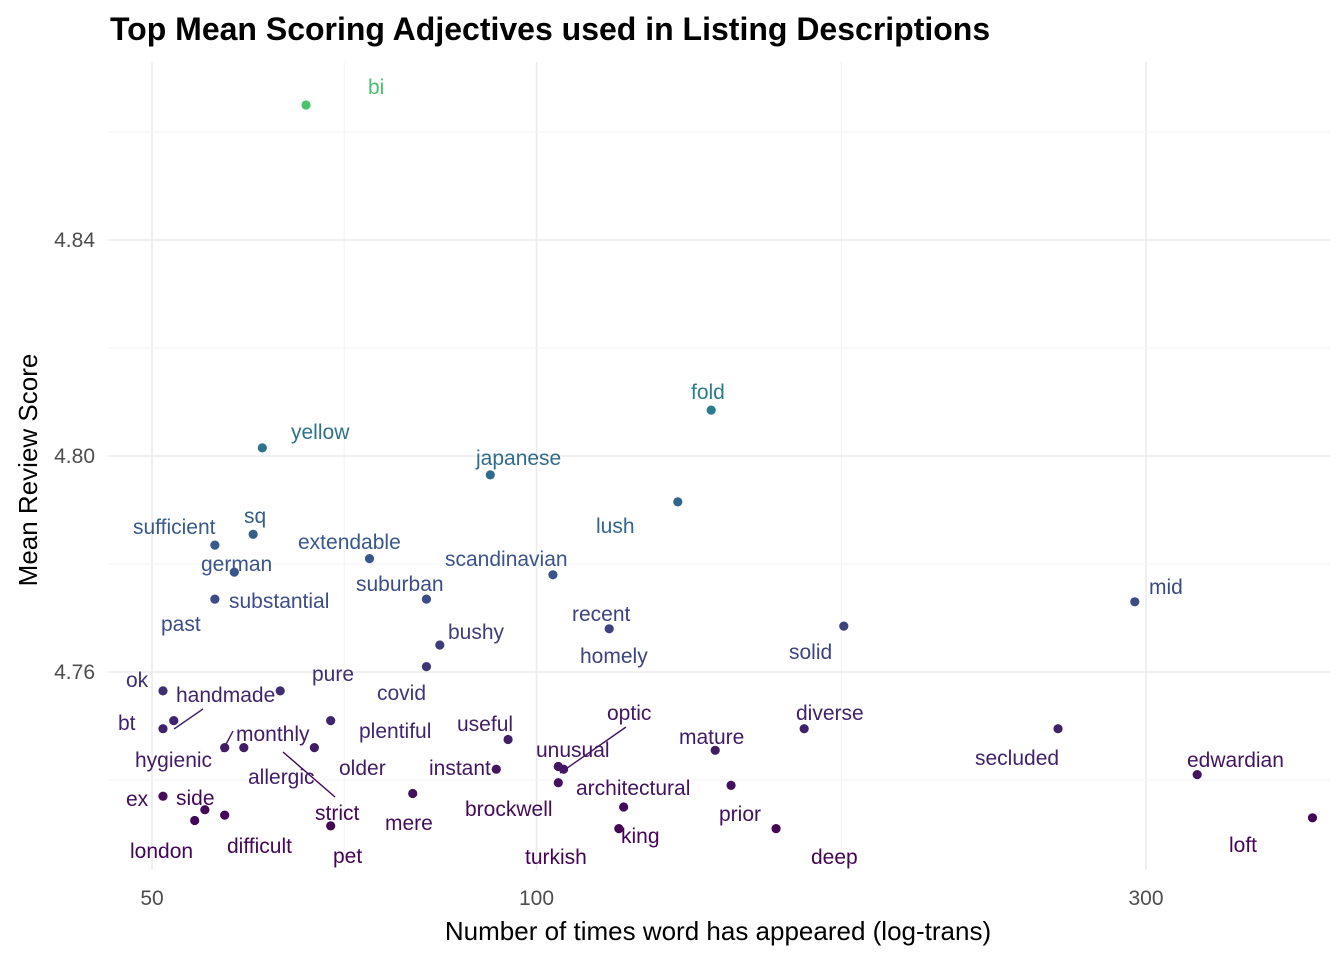 The width and height of the screenshot is (1344, 960). What do you see at coordinates (1197, 775) in the screenshot?
I see `point-edwardian` at bounding box center [1197, 775].